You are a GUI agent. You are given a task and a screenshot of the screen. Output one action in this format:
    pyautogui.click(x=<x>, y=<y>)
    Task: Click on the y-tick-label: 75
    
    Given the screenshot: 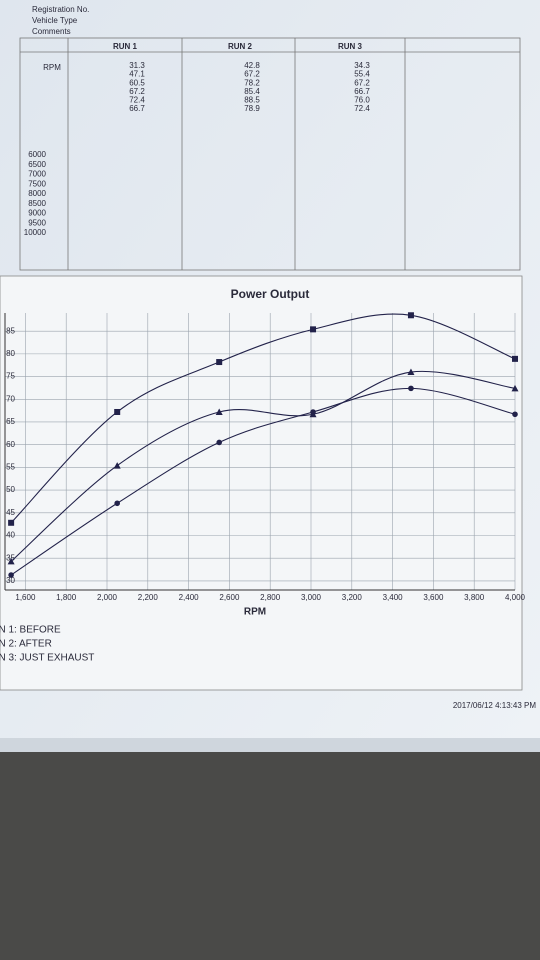 What is the action you would take?
    pyautogui.click(x=10, y=376)
    